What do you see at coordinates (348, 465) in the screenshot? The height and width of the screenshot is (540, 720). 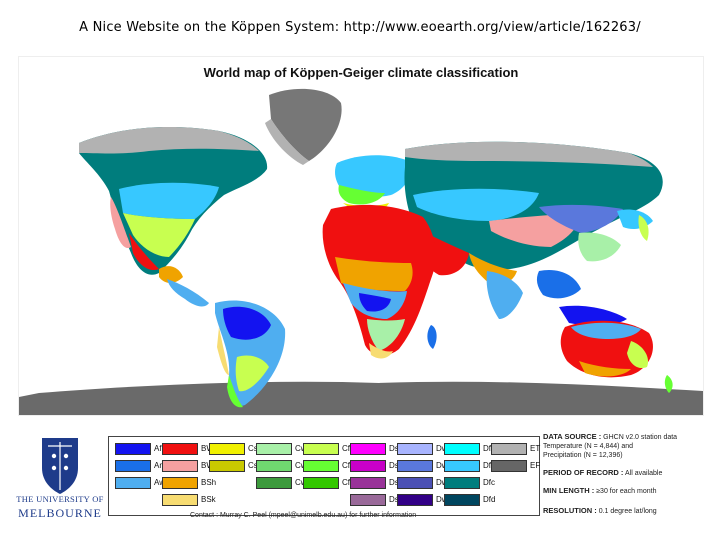 I see `legend-code: Cfb` at bounding box center [348, 465].